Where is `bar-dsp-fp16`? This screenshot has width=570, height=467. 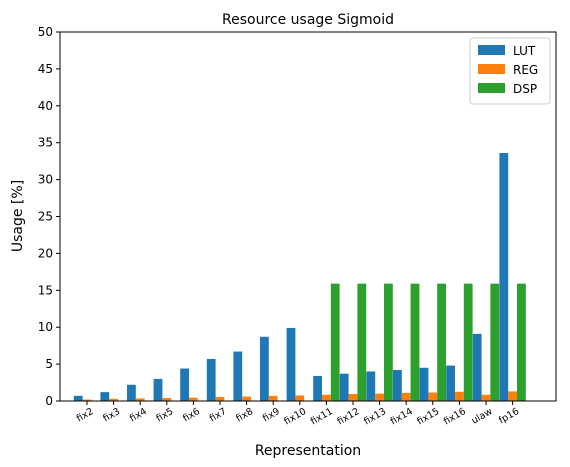
bar-dsp-fp16 is located at coordinates (521, 342).